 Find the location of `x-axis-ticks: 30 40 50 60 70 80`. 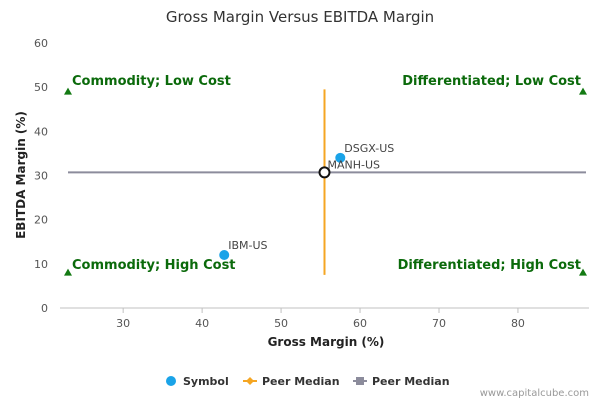

x-axis-ticks: 30 40 50 60 70 80 is located at coordinates (320, 319).